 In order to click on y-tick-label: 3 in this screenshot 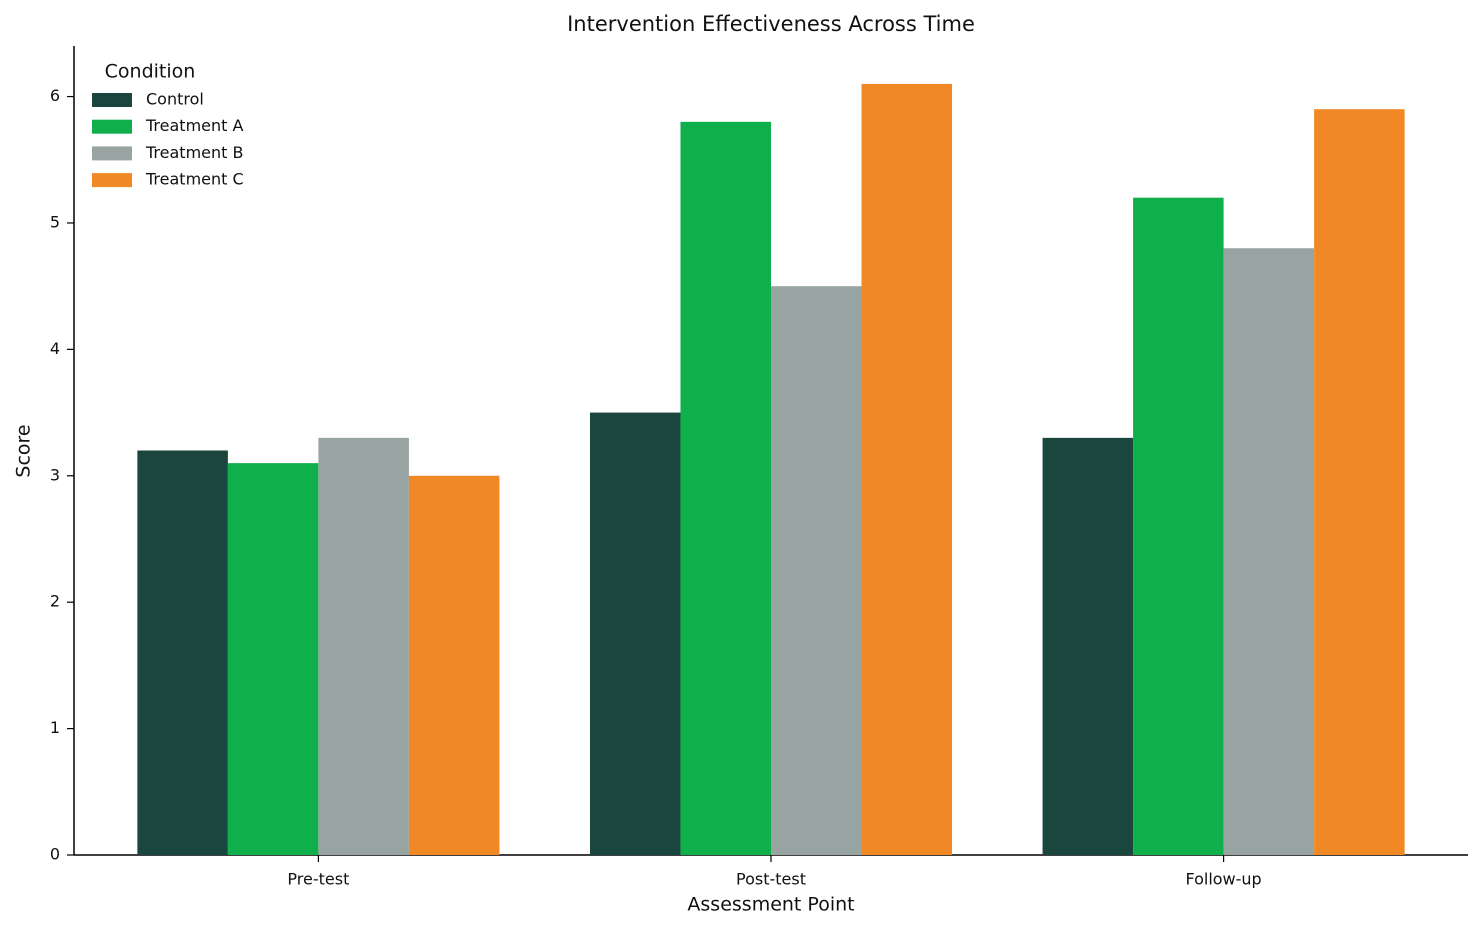, I will do `click(55, 474)`.